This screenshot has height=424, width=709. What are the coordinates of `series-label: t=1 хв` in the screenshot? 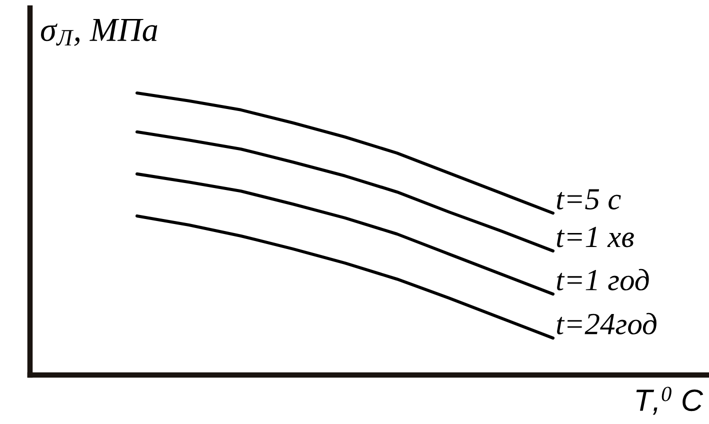 It's located at (595, 237).